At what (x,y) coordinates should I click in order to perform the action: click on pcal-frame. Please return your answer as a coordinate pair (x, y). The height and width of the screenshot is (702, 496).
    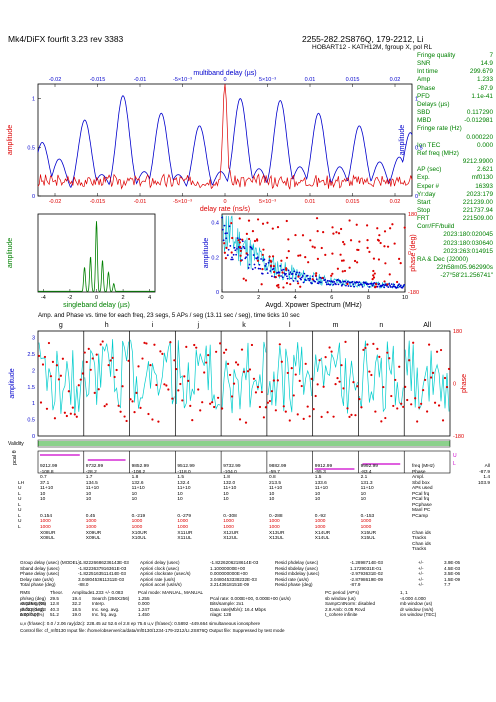
    Looking at the image, I should click on (244, 462).